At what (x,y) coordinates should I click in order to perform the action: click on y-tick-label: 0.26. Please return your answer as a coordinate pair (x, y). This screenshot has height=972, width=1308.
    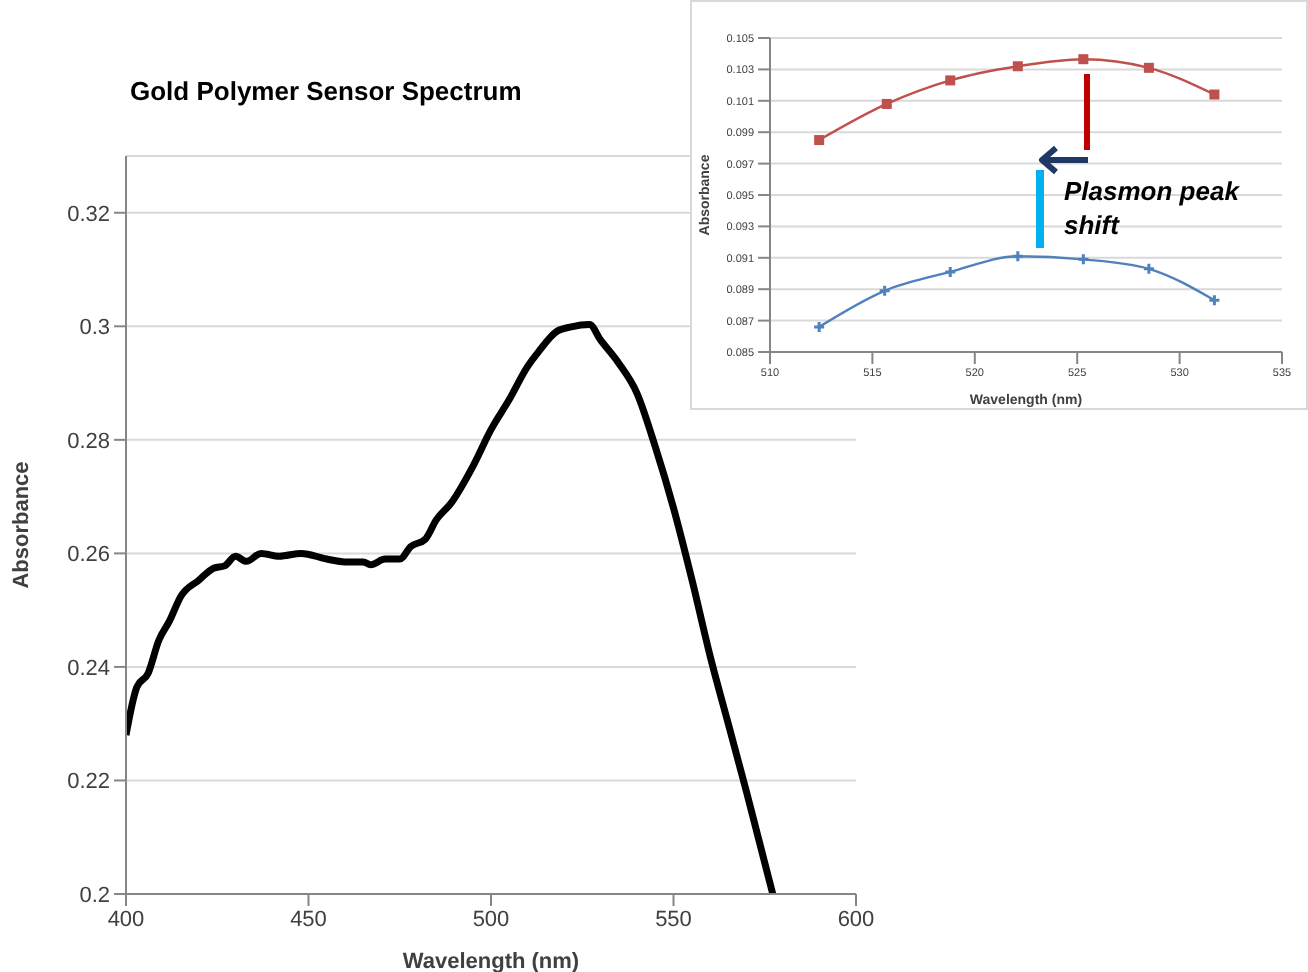
    Looking at the image, I should click on (88, 555).